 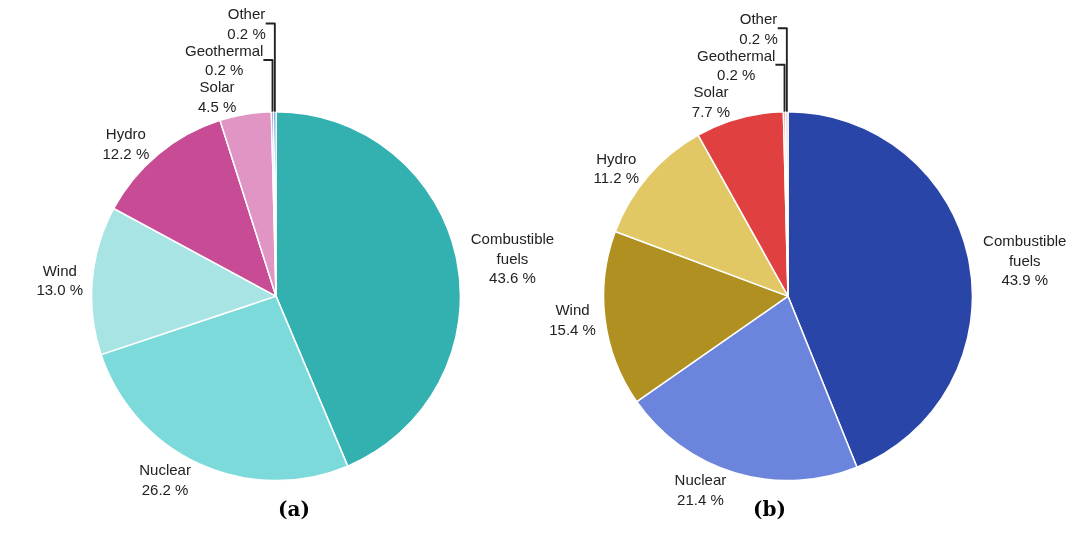 I want to click on data-label: 11.2 %, so click(x=616, y=178).